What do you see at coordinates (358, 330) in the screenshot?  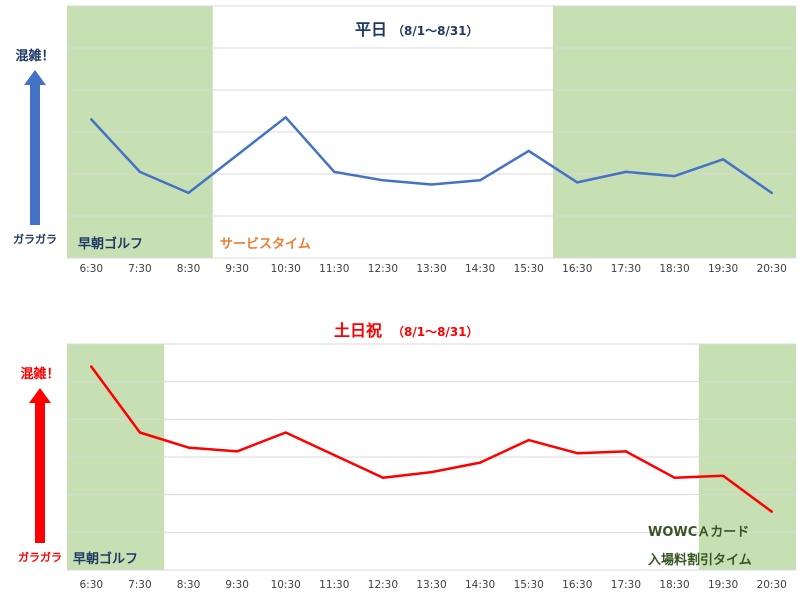 I see `chart-title: 土日祝` at bounding box center [358, 330].